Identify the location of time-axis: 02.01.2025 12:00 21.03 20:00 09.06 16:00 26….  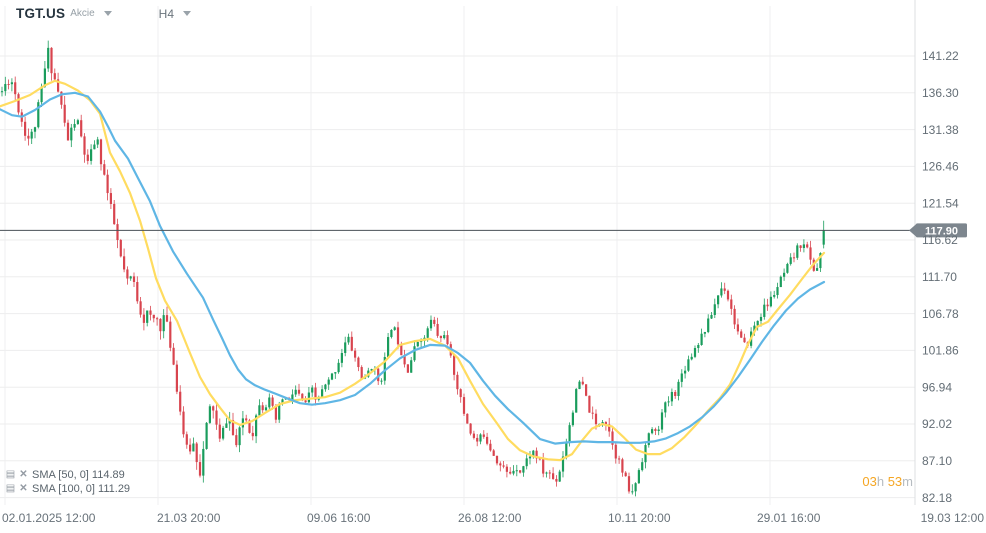
(493, 518).